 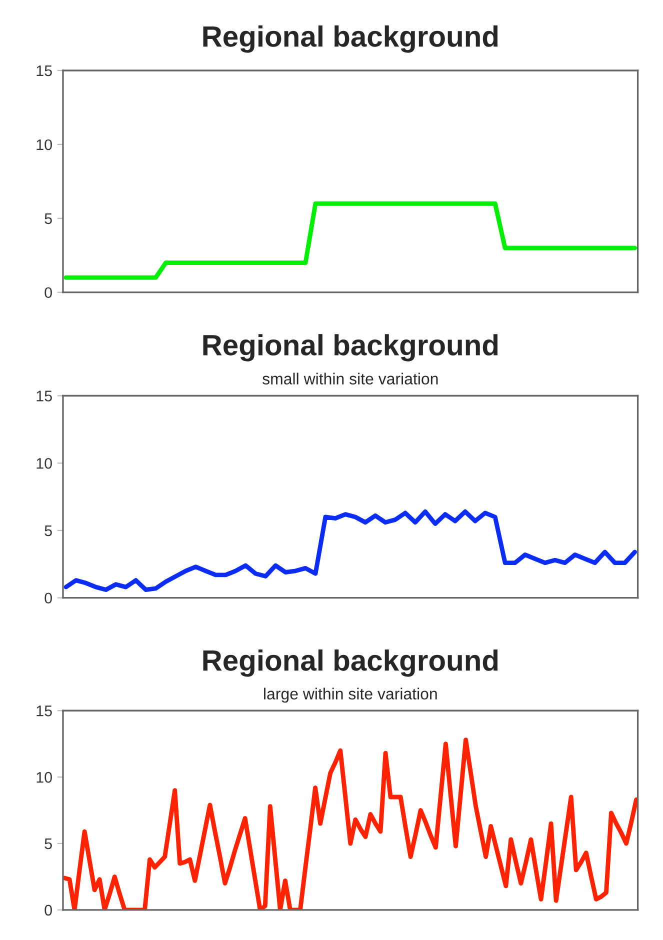 I want to click on chart-subtitle: large within site variation, so click(x=350, y=695).